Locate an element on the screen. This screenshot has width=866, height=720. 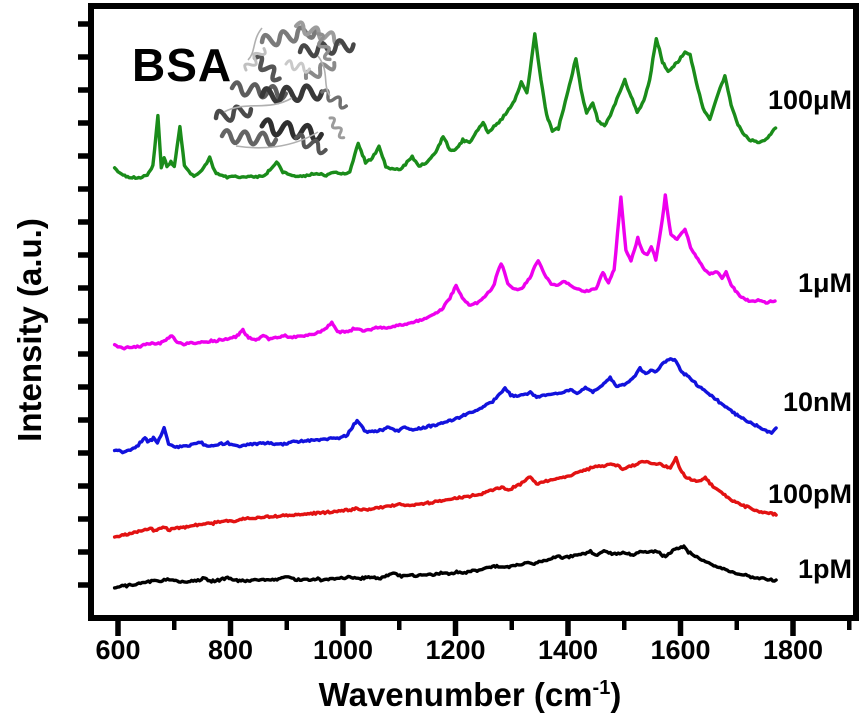
series-label-1uM: 1μM is located at coordinates (825, 283).